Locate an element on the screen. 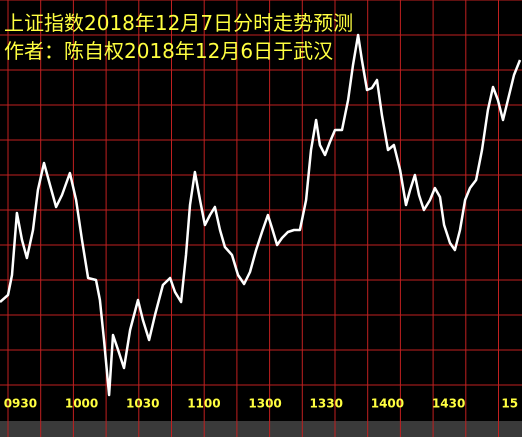 The height and width of the screenshot is (437, 522). x-tick-label: 1400 is located at coordinates (387, 404).